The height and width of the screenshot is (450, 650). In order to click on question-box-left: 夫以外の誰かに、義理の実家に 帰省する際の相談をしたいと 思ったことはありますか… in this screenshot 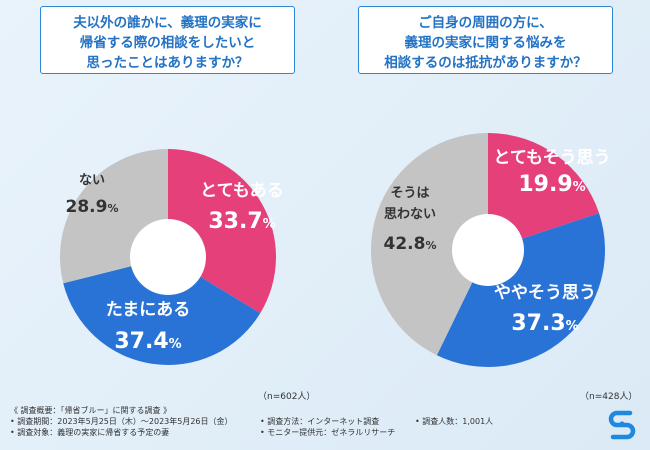, I will do `click(167, 40)`.